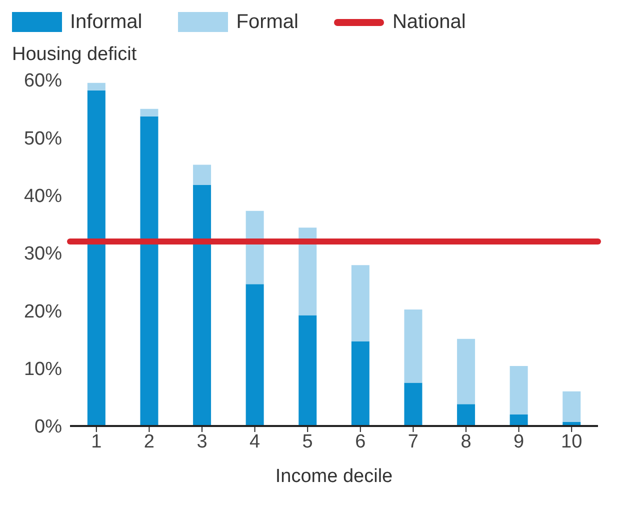  I want to click on y-tick-label: 60%, so click(43, 81).